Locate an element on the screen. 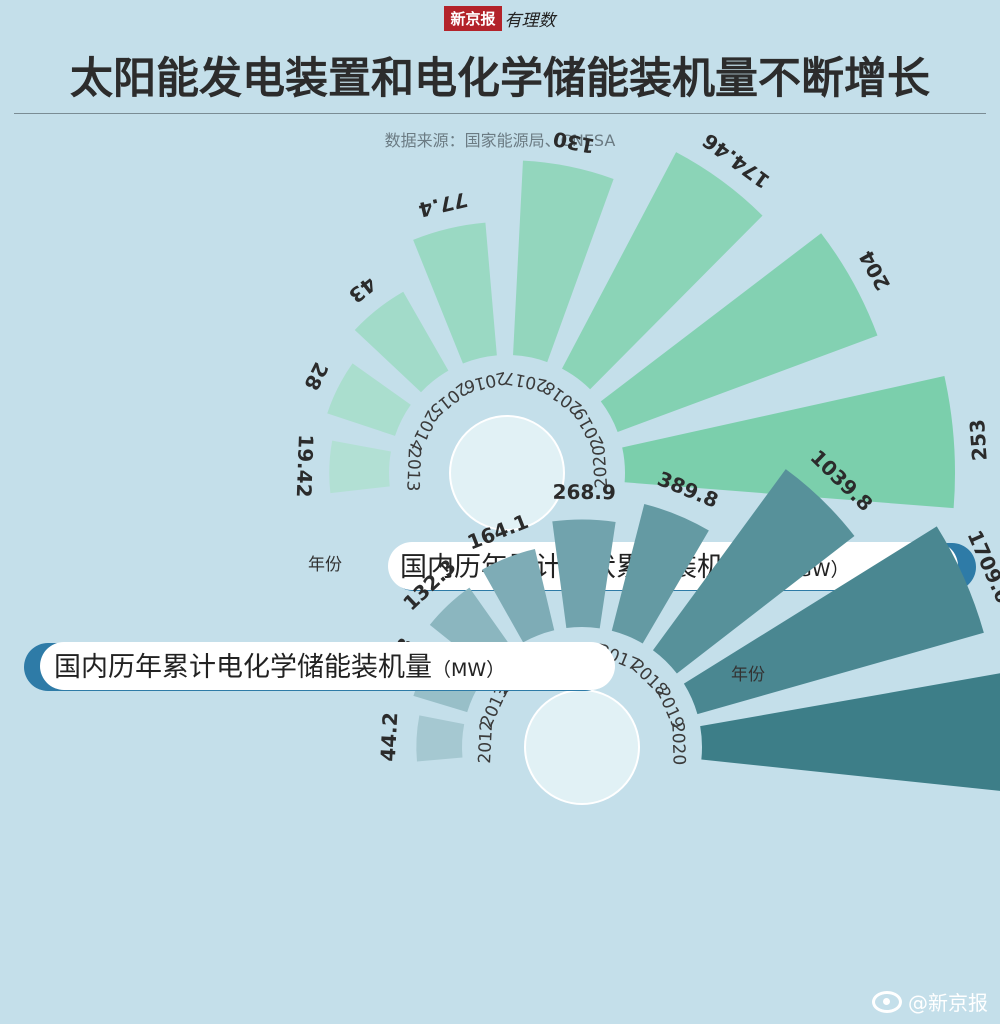 This screenshot has height=1024, width=1000. storage-bar-2012 is located at coordinates (440, 738).